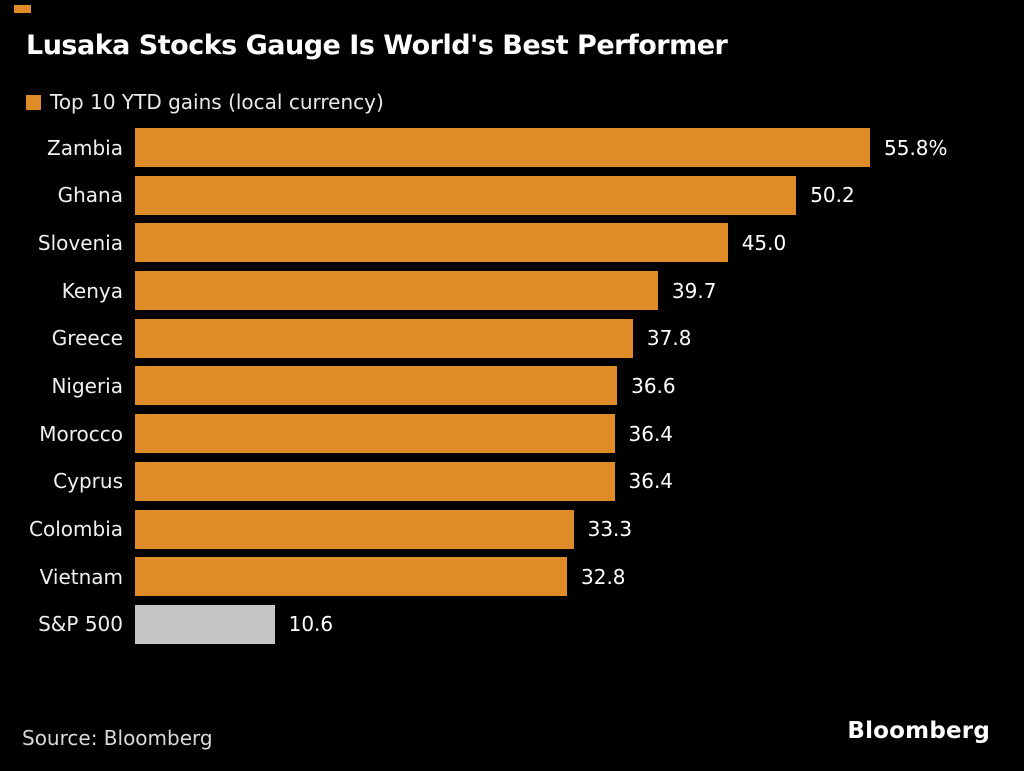 The width and height of the screenshot is (1024, 771). Describe the element at coordinates (87, 338) in the screenshot. I see `category-label: Greece` at that location.